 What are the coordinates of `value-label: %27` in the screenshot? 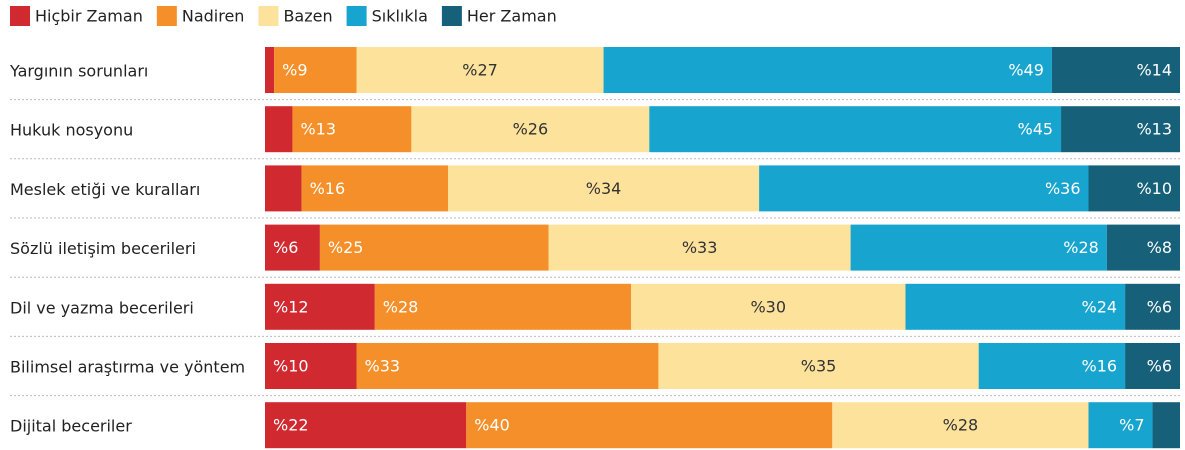 It's located at (480, 70).